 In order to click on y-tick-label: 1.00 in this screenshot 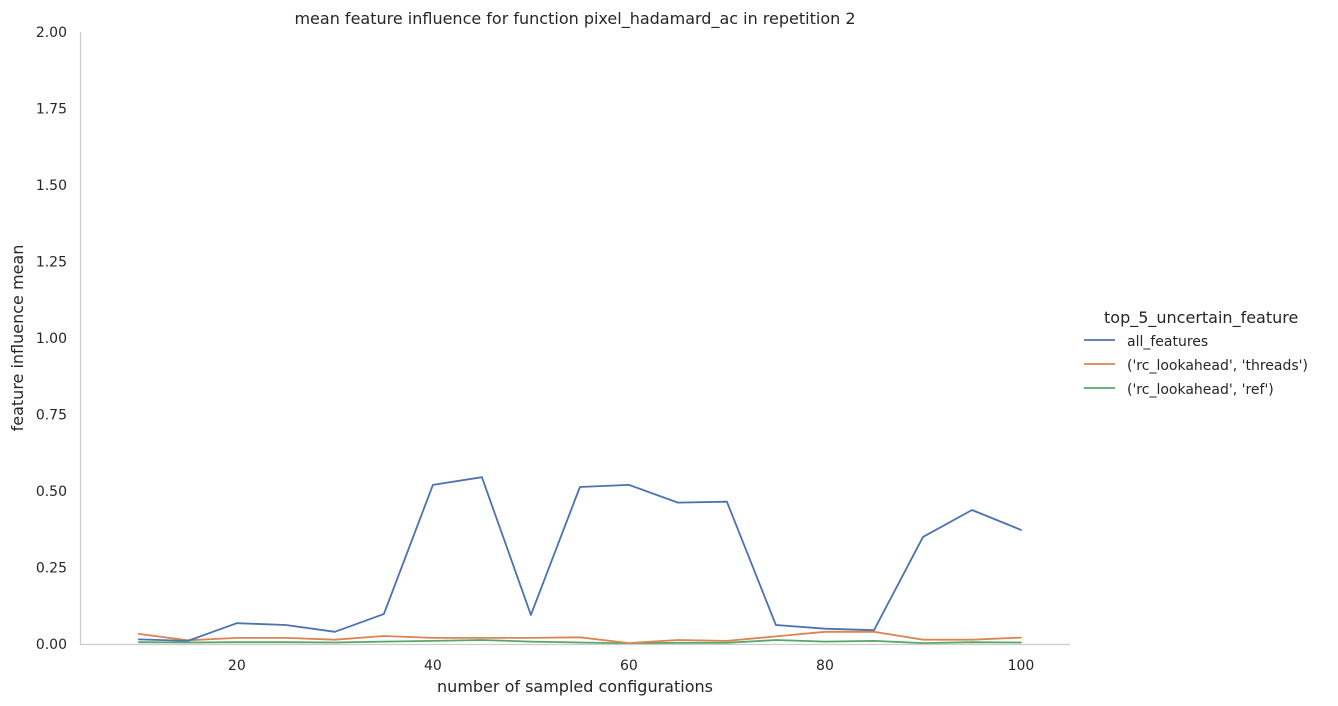, I will do `click(51, 339)`.